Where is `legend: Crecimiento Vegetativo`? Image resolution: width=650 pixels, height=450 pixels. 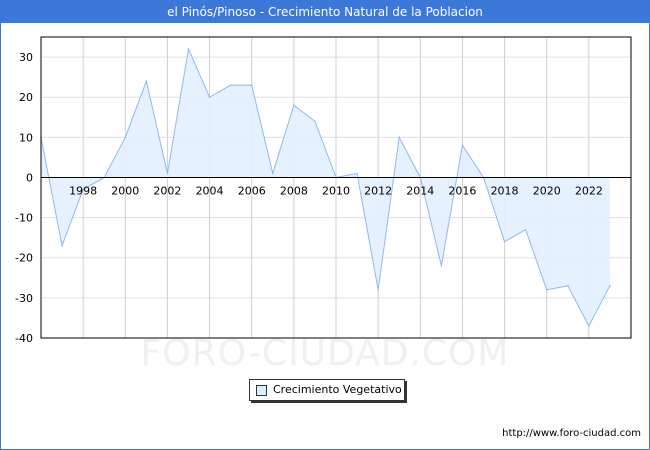 legend: Crecimiento Vegetativo is located at coordinates (327, 390).